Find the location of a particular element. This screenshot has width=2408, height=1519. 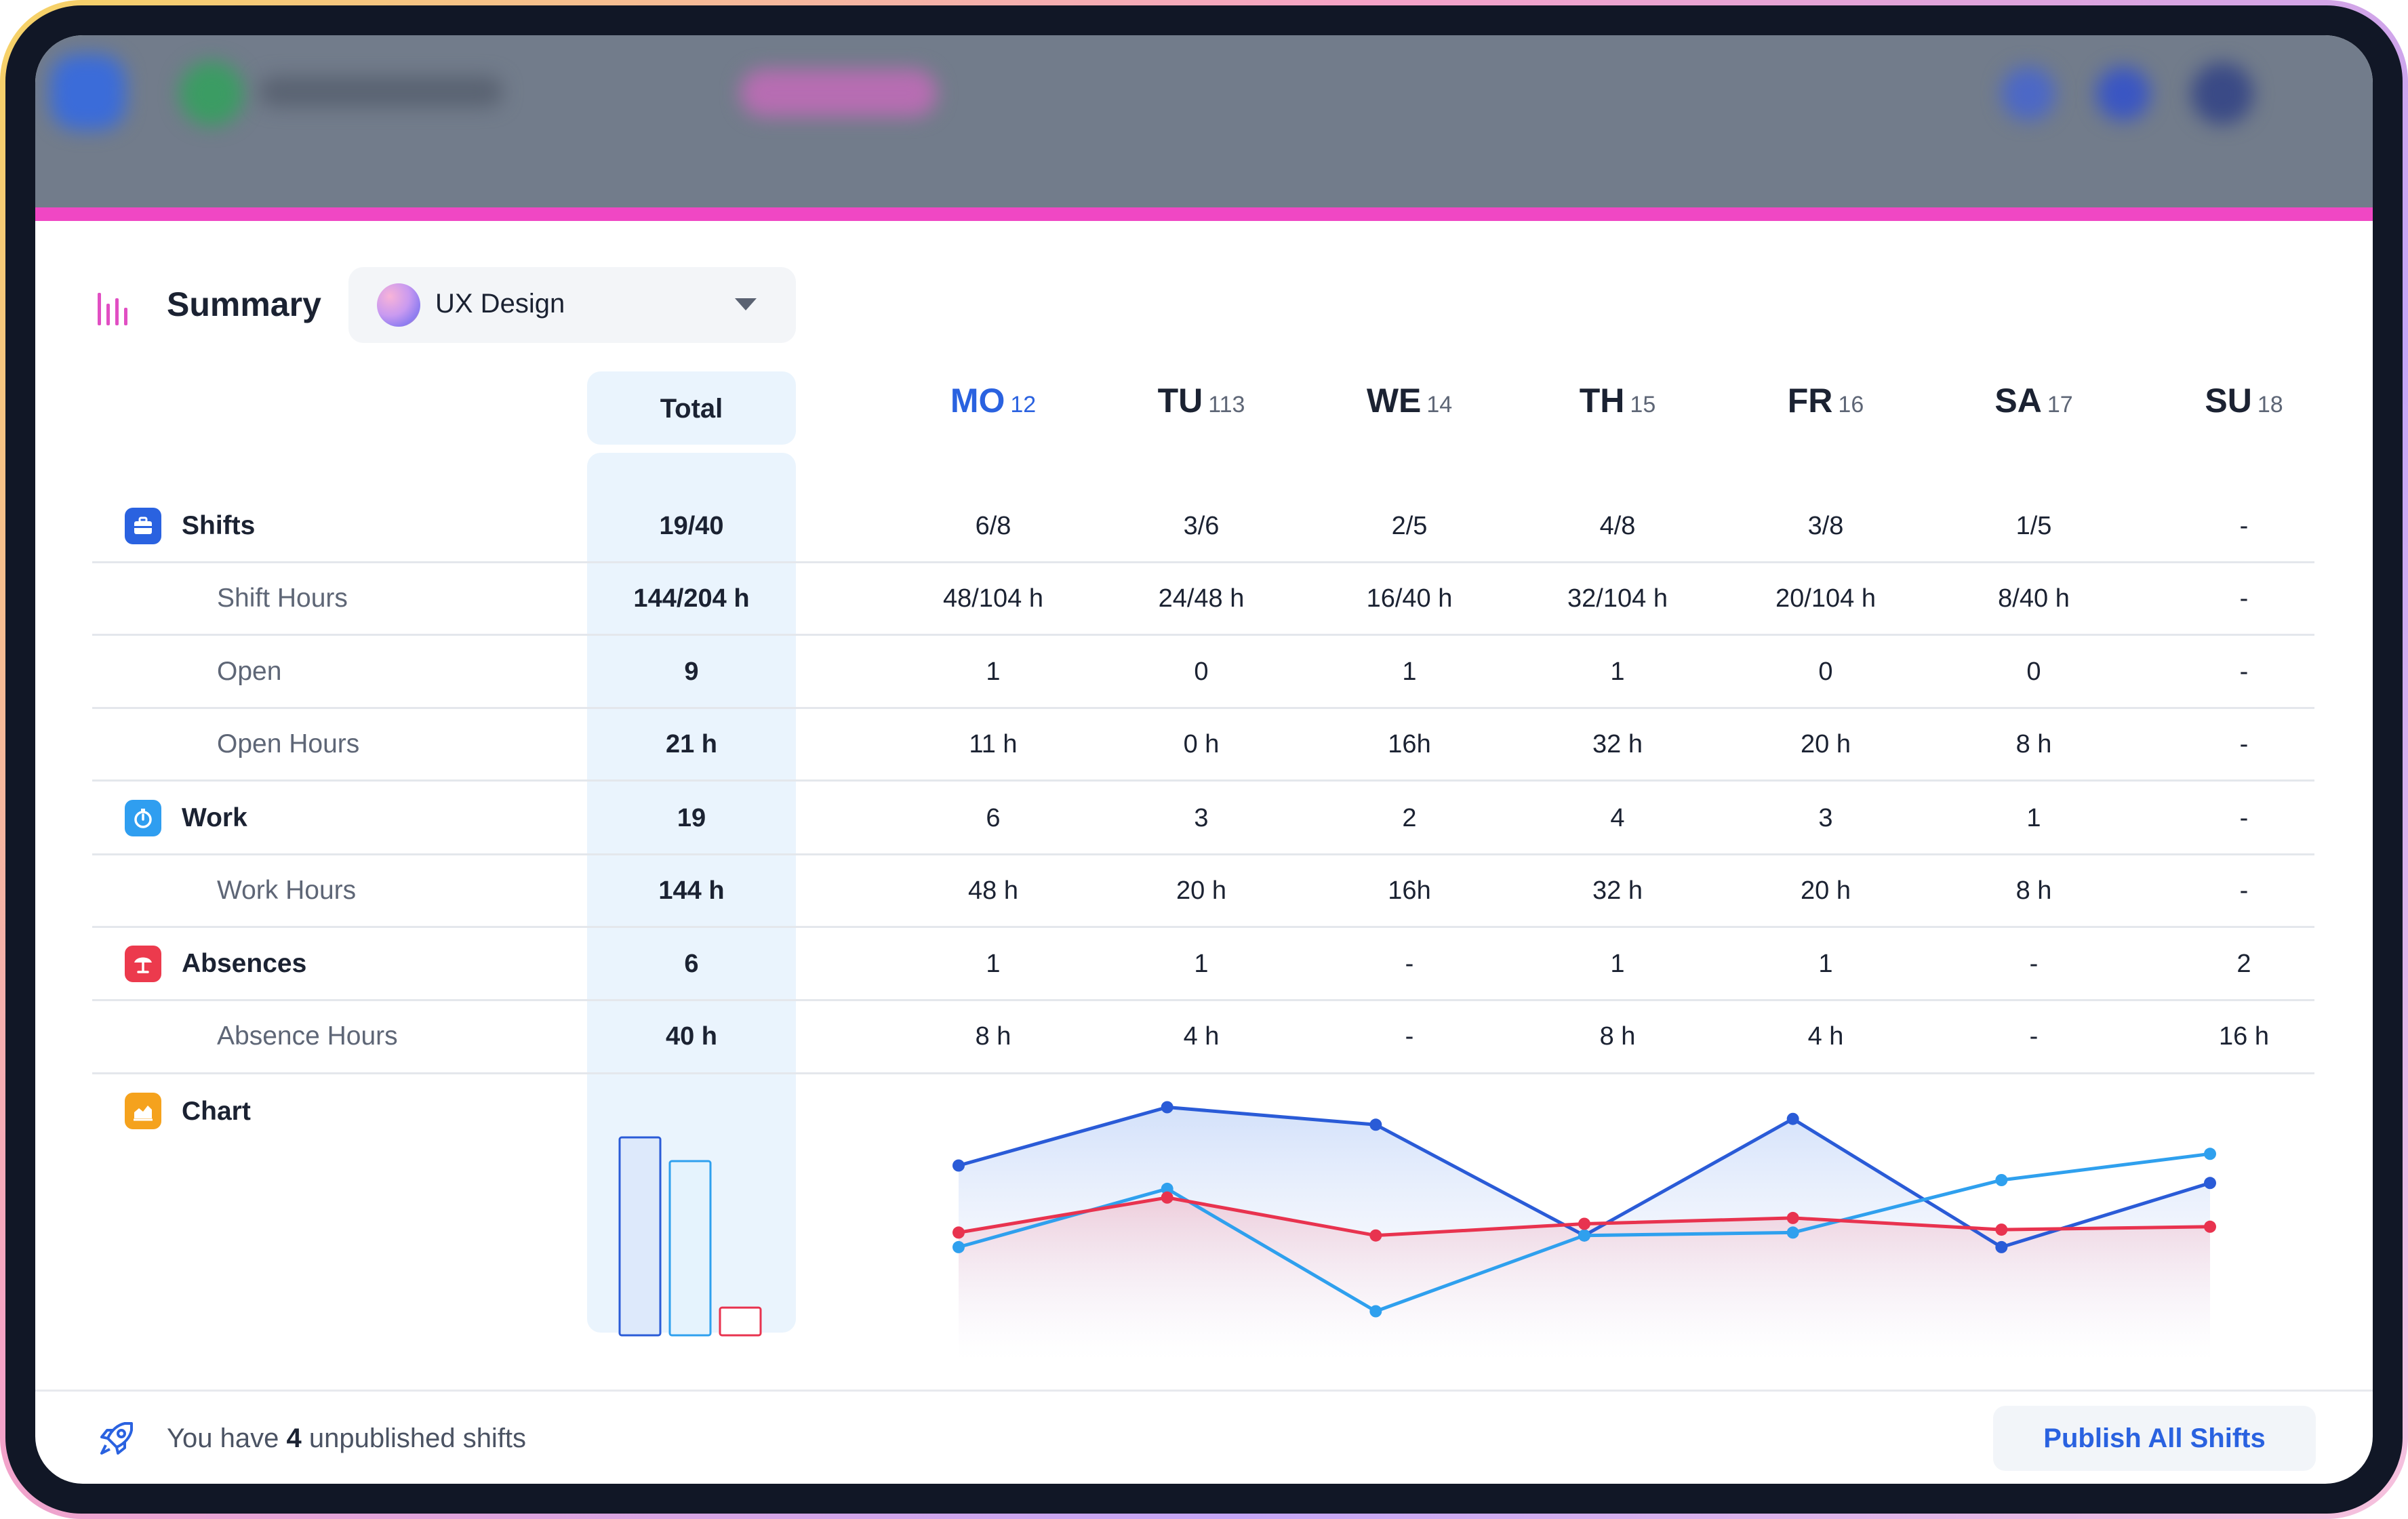

team-avatar is located at coordinates (398, 305).